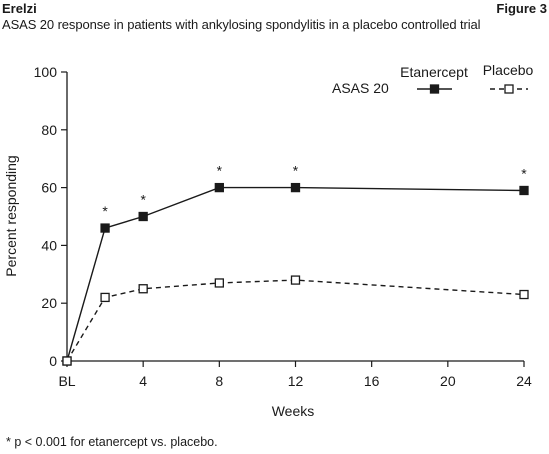  What do you see at coordinates (448, 381) in the screenshot?
I see `x-tick-label: 20` at bounding box center [448, 381].